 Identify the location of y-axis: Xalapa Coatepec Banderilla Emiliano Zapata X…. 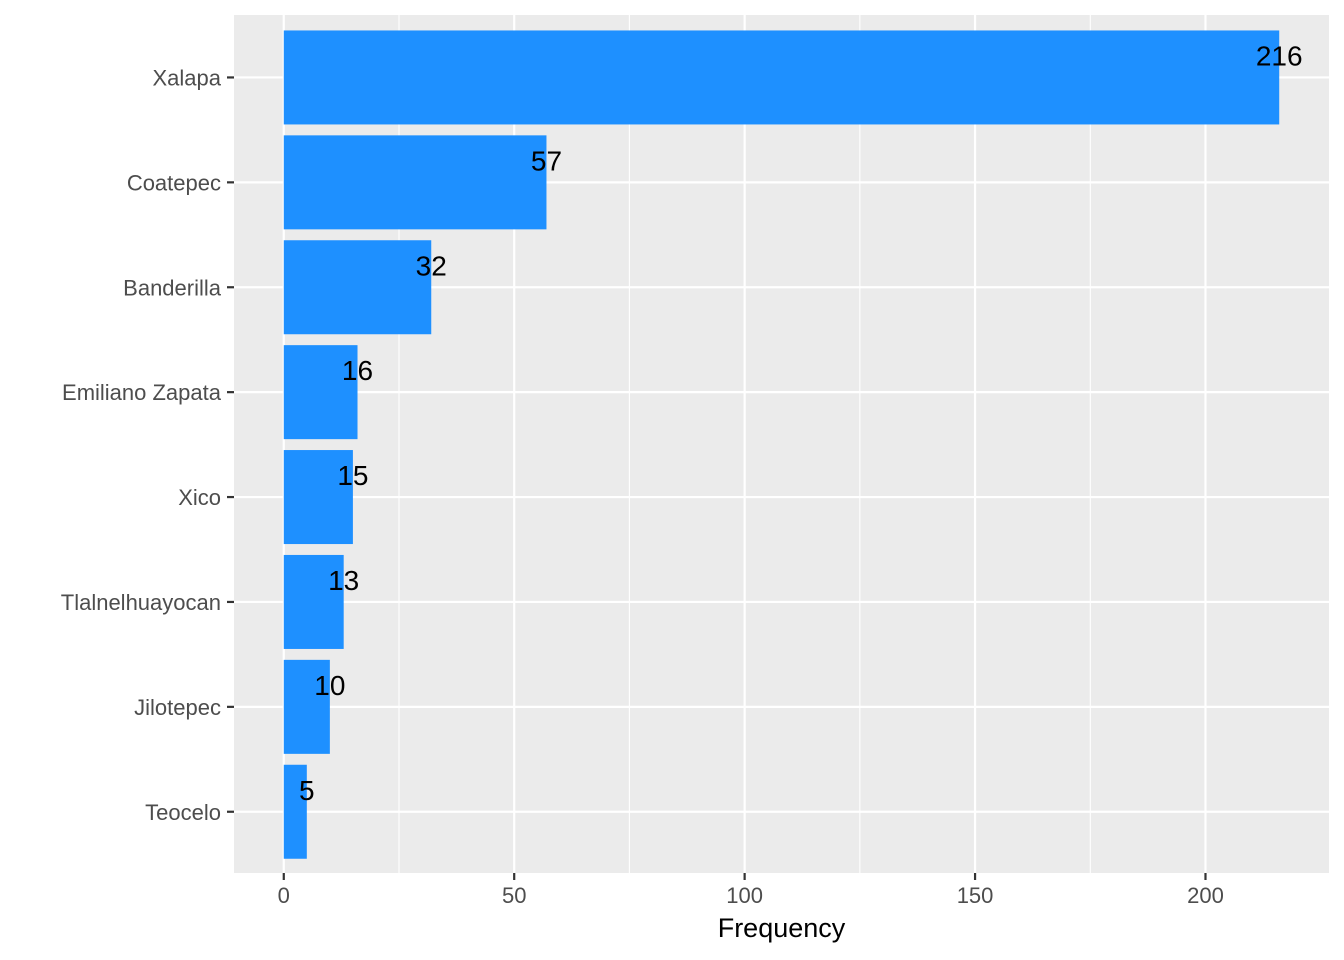
(147, 445).